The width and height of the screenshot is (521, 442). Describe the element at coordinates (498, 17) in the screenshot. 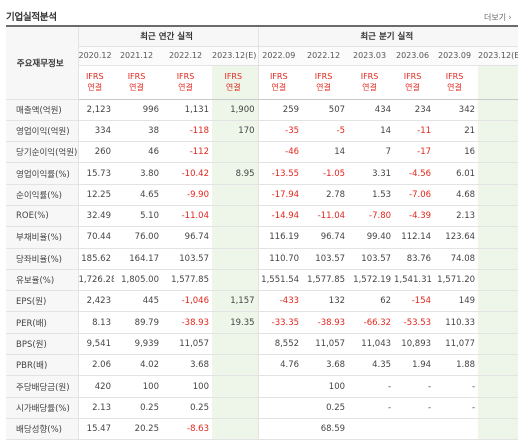

I see `more-link: 더보기 ›` at that location.